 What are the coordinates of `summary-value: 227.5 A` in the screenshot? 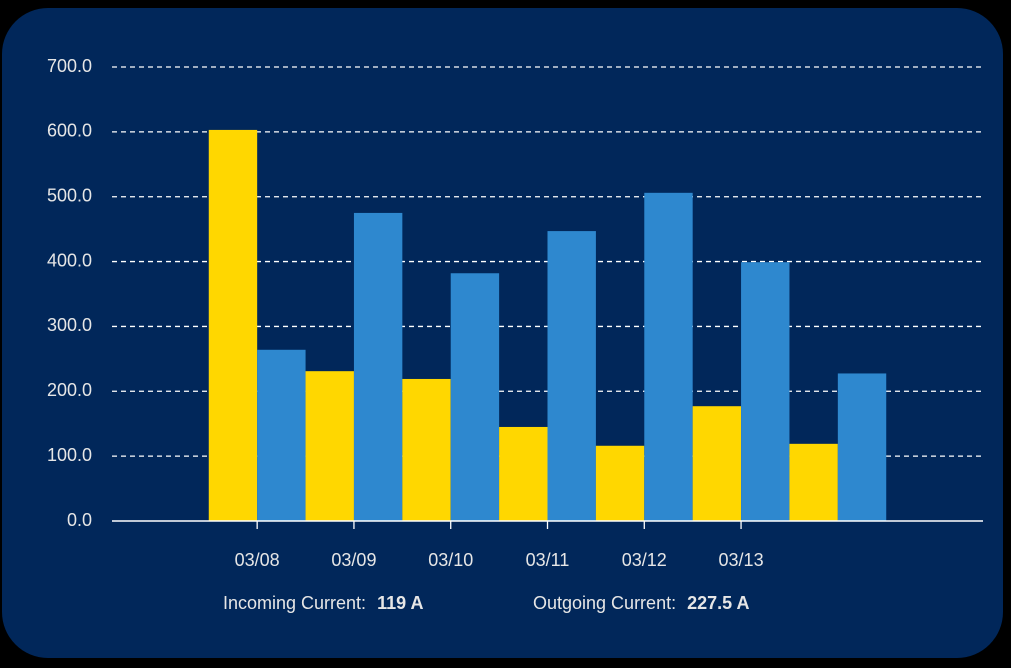 It's located at (718, 603).